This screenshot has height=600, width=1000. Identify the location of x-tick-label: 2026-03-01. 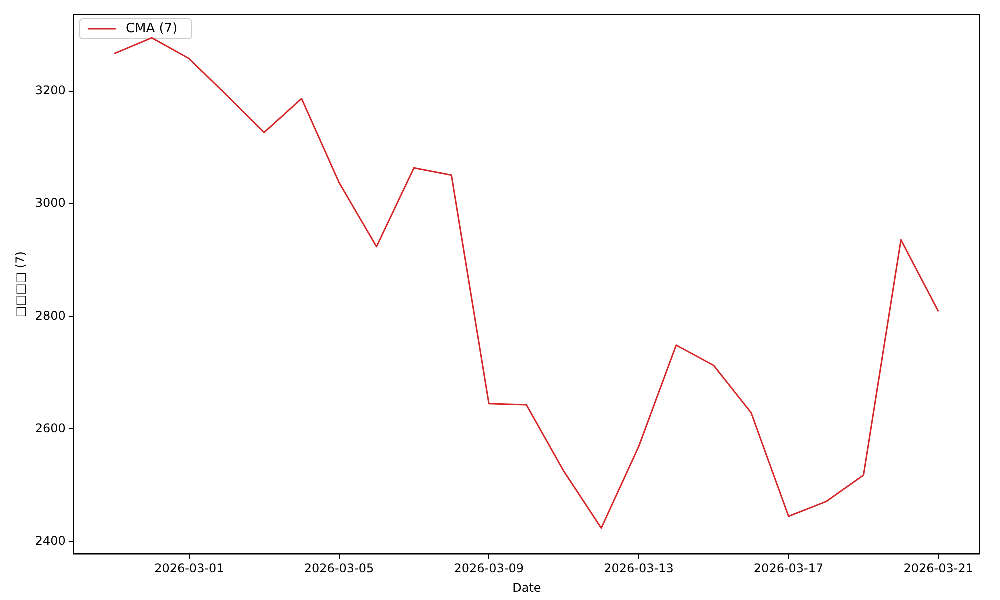
(189, 569).